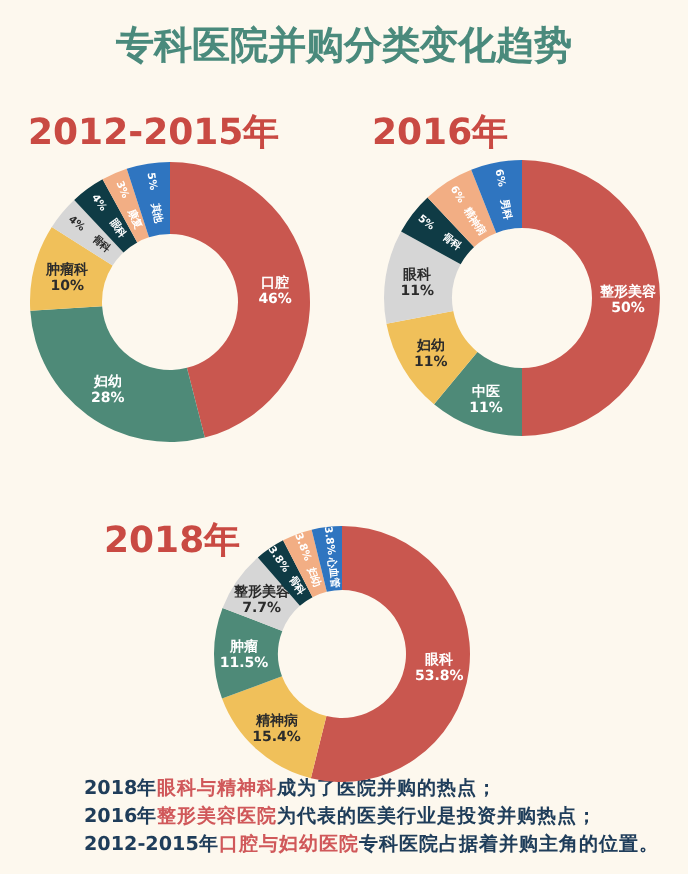 The width and height of the screenshot is (688, 874). Describe the element at coordinates (371, 844) in the screenshot. I see `text: 2012-2015年口腔与妇幼医院专科医院占据着并购主角的位置。` at that location.